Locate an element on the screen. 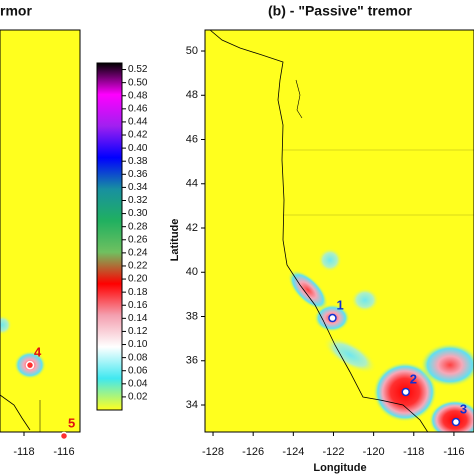 The image size is (474, 474). marker-label: 1 is located at coordinates (339, 304).